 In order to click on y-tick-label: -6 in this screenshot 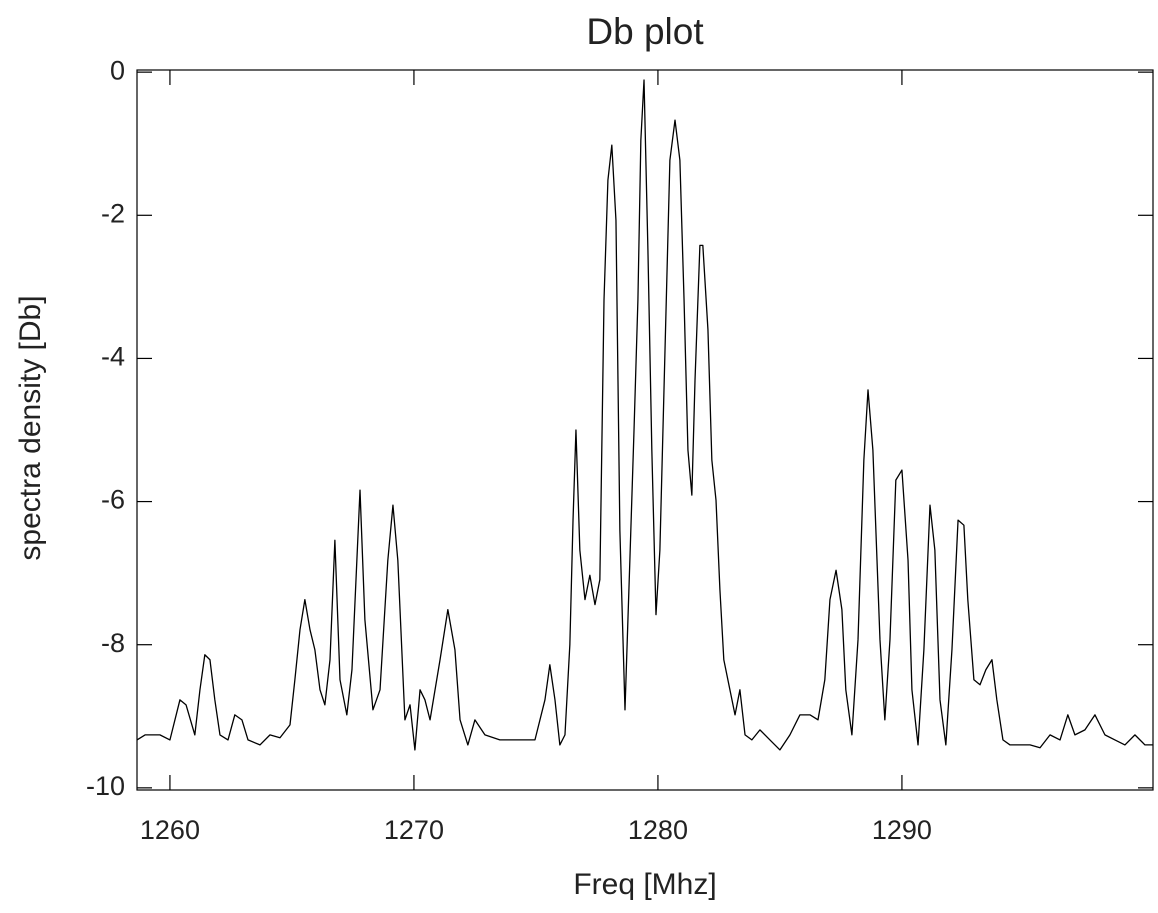, I will do `click(113, 500)`.